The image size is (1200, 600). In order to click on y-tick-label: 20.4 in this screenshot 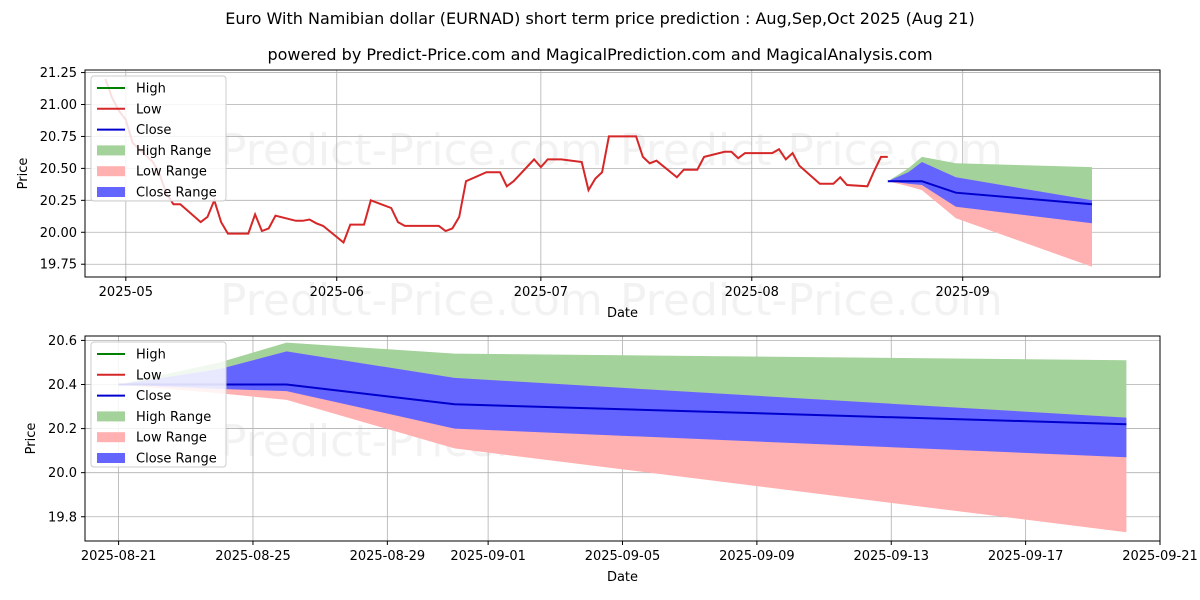, I will do `click(62, 385)`.